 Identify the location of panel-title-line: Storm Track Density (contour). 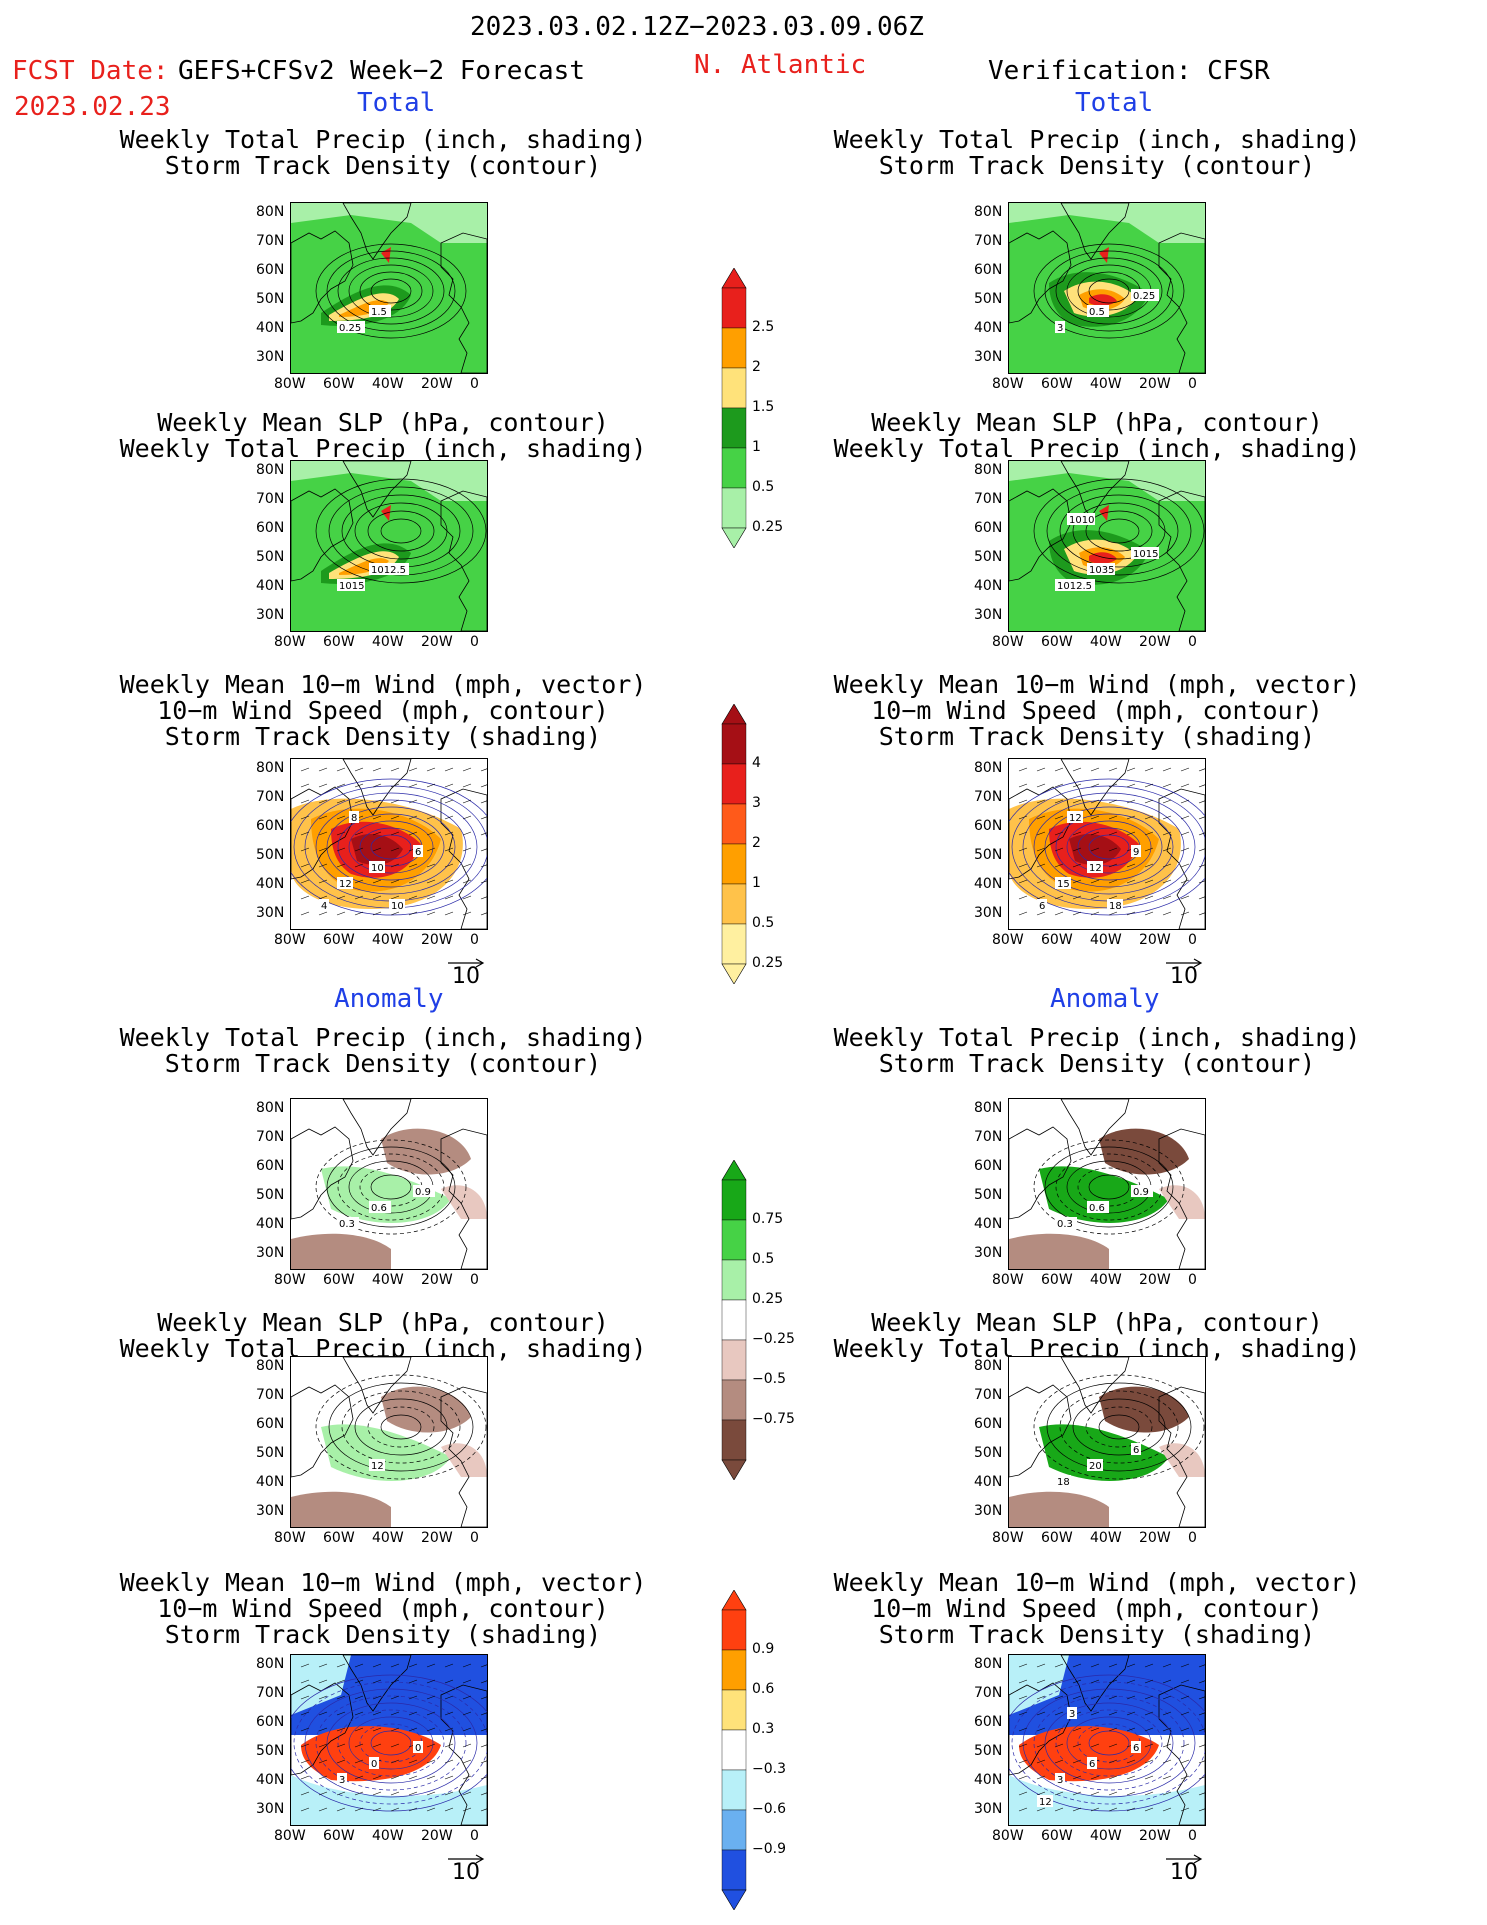
(383, 165).